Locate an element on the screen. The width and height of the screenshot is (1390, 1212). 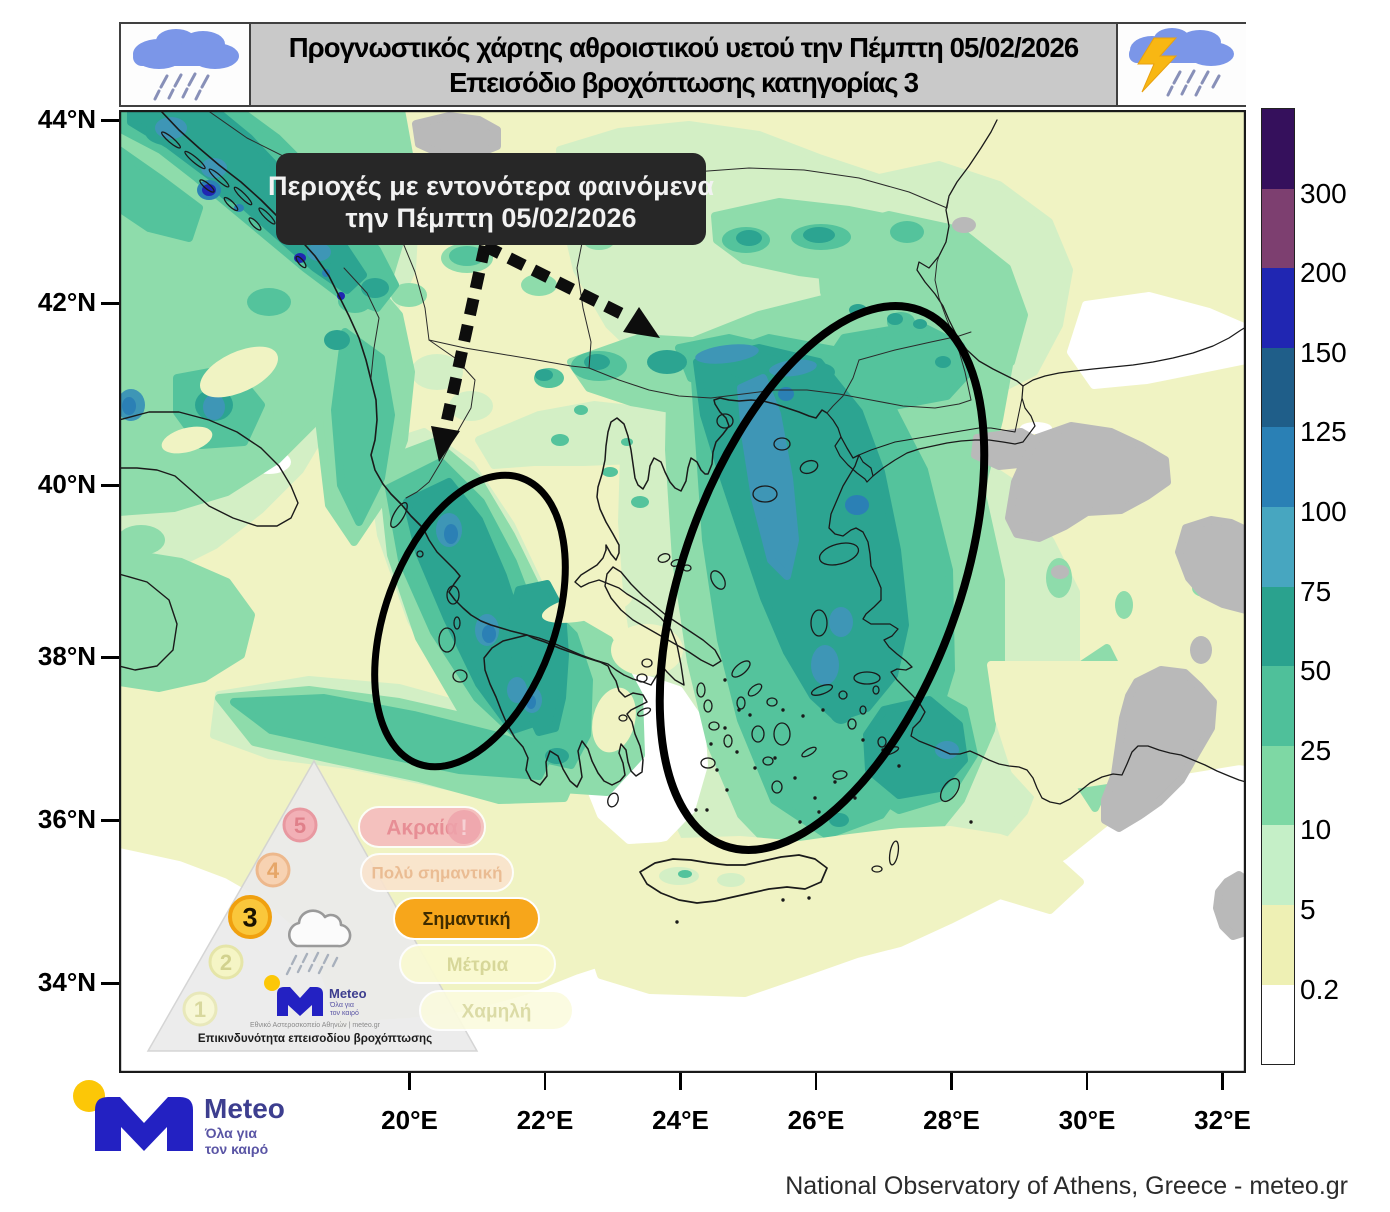
svg-text: 2 is located at coordinates (226, 962).